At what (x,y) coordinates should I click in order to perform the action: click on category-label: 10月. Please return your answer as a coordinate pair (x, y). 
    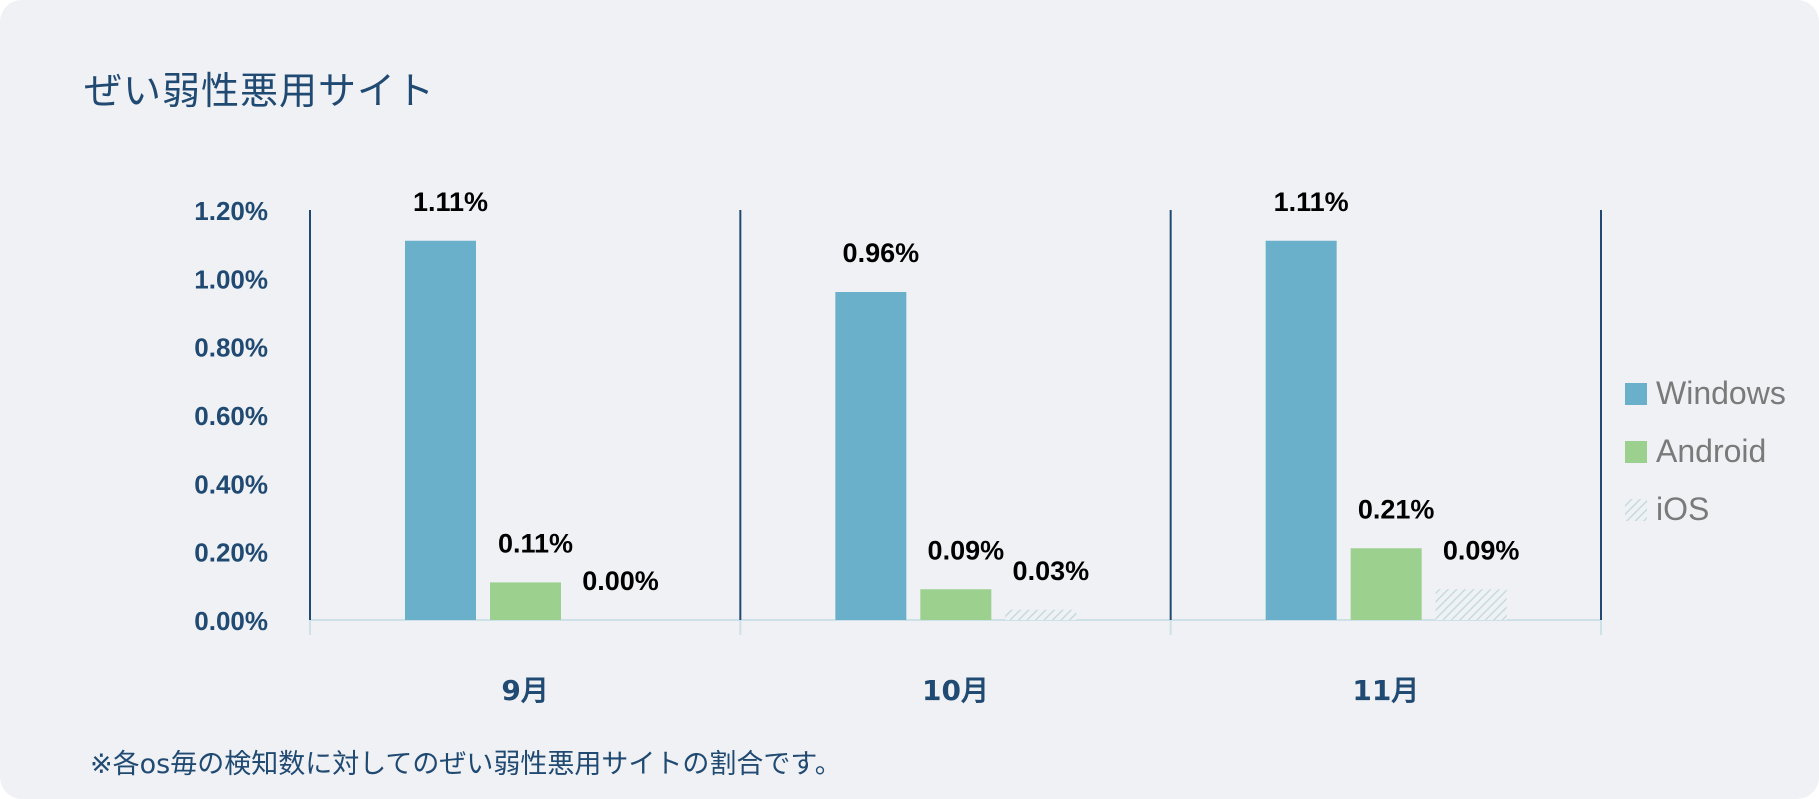
    Looking at the image, I should click on (955, 690).